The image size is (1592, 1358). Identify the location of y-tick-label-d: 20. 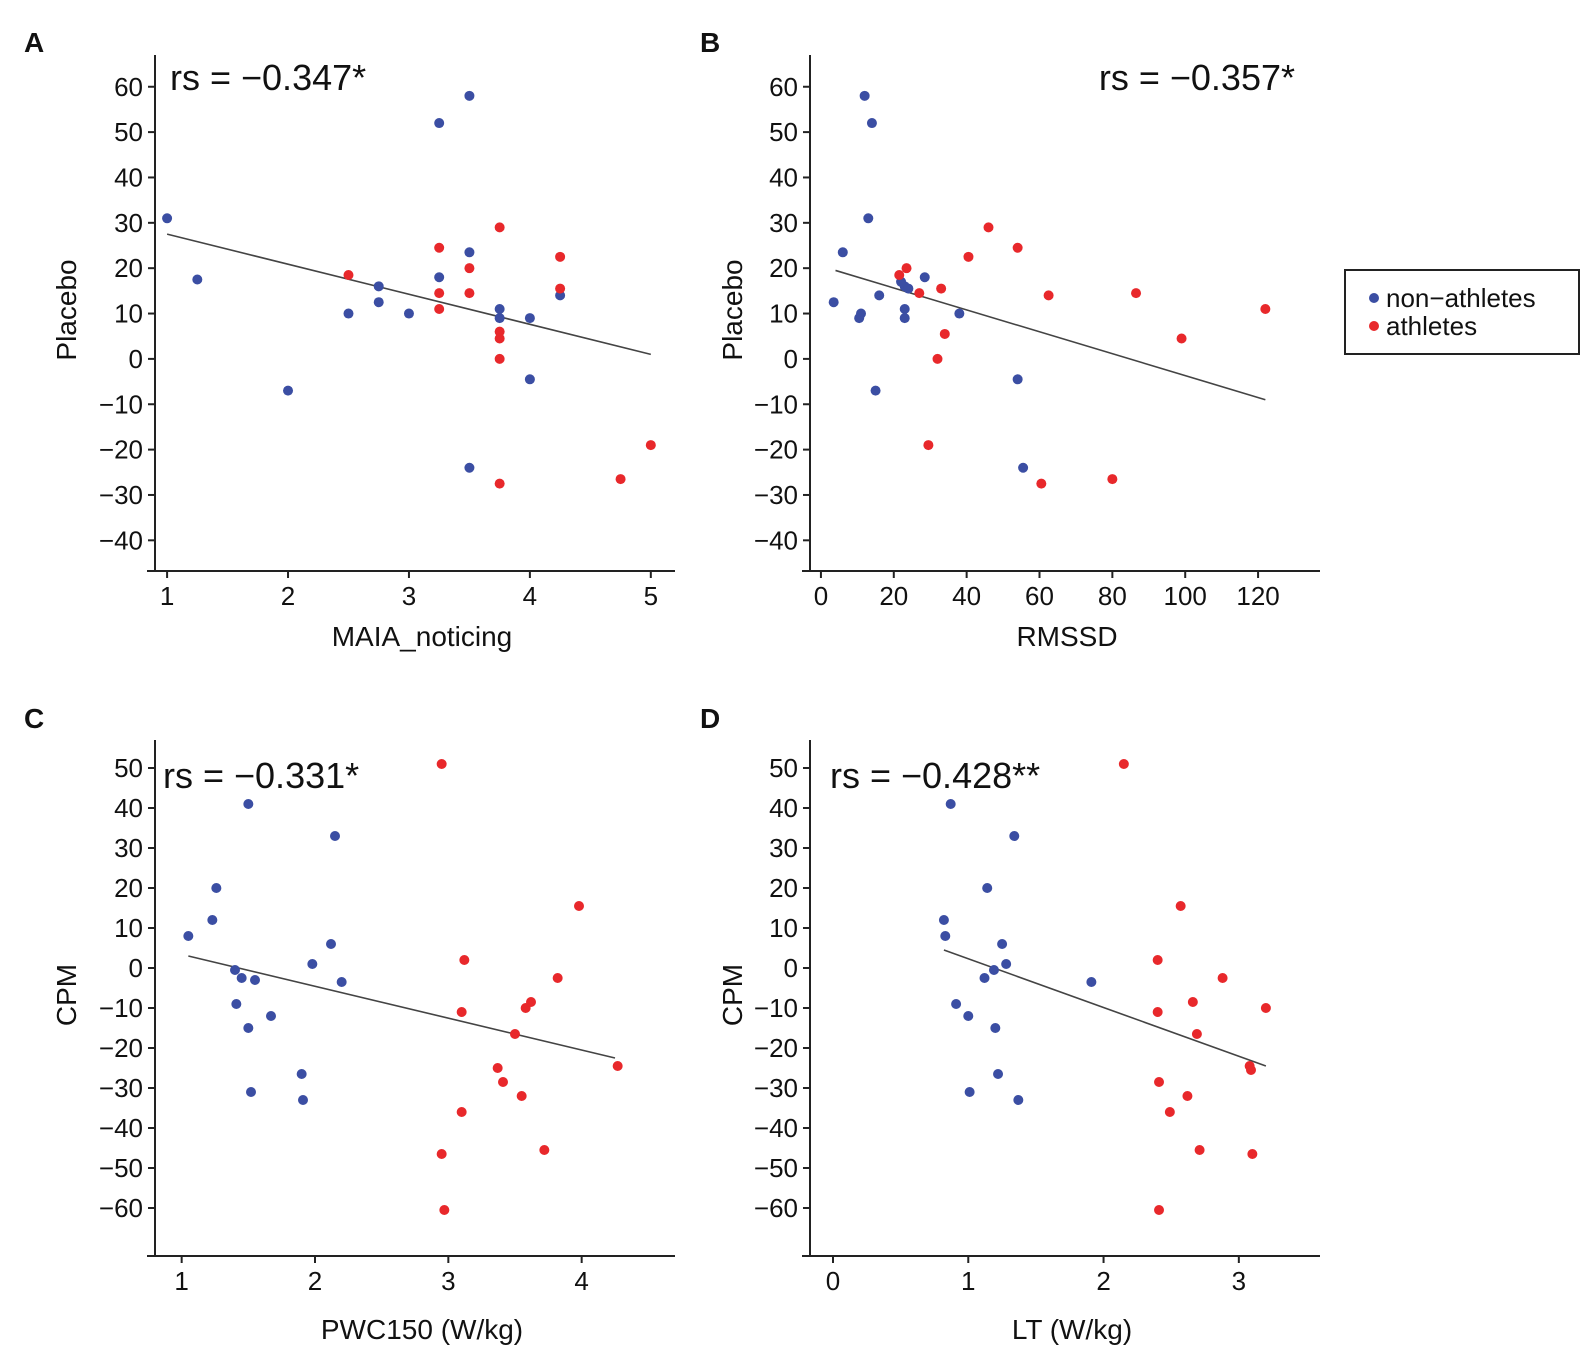
(783, 888).